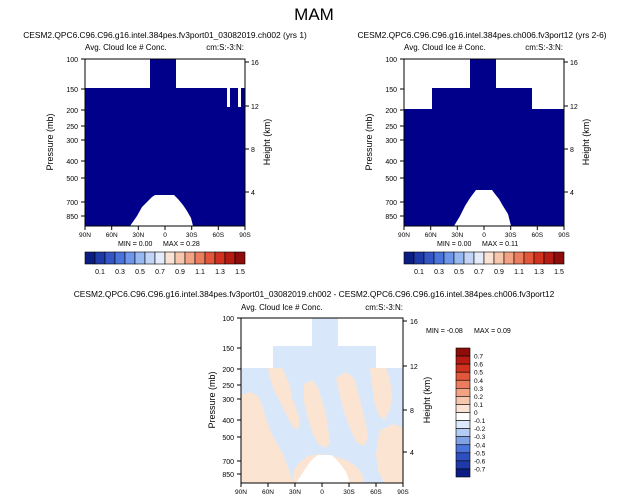  I want to click on peach-region-upper-left, so click(284, 399).